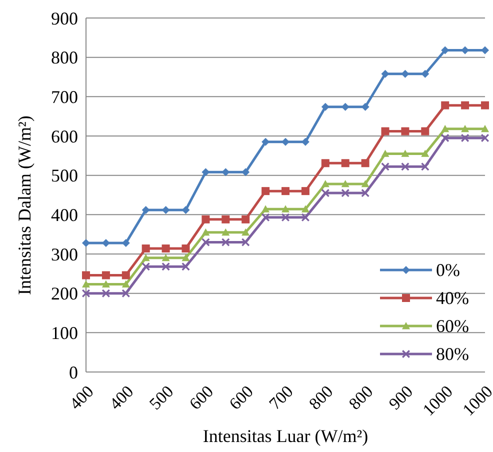 This screenshot has height=452, width=493. Describe the element at coordinates (64, 254) in the screenshot. I see `y-tick-label: 300` at that location.